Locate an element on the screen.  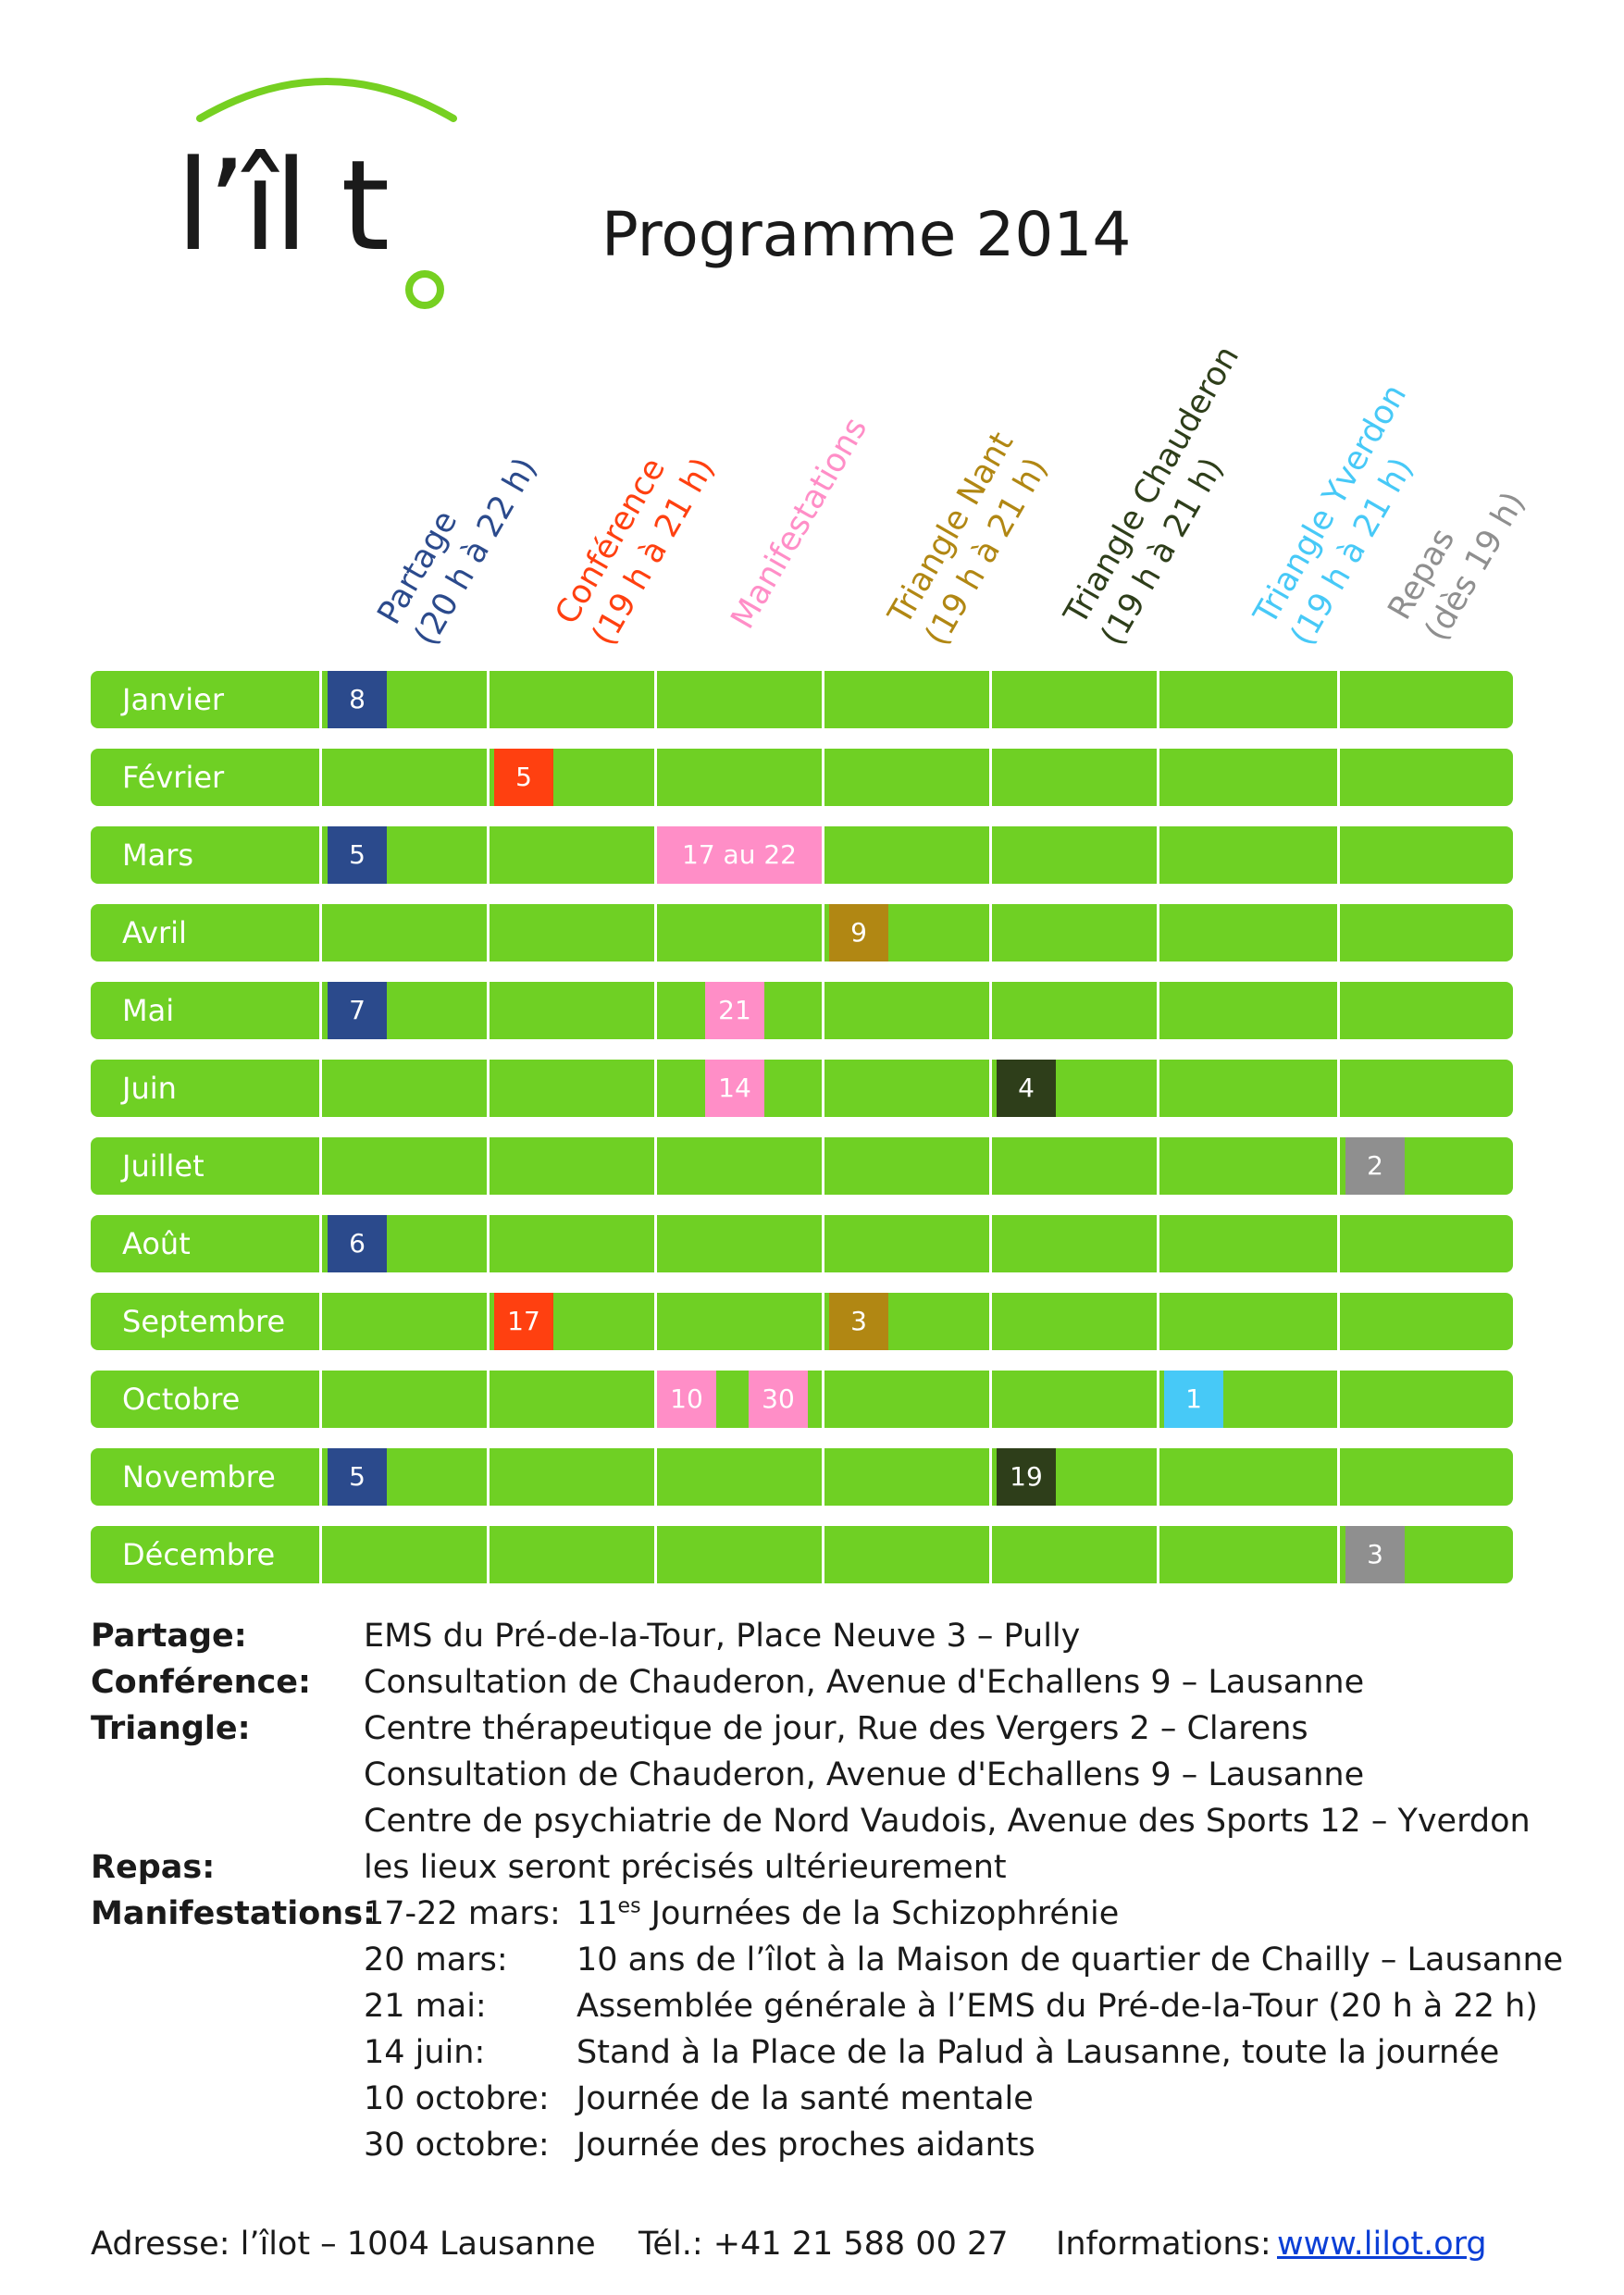
month-row: Mars 5 17 au 22 is located at coordinates (802, 855).